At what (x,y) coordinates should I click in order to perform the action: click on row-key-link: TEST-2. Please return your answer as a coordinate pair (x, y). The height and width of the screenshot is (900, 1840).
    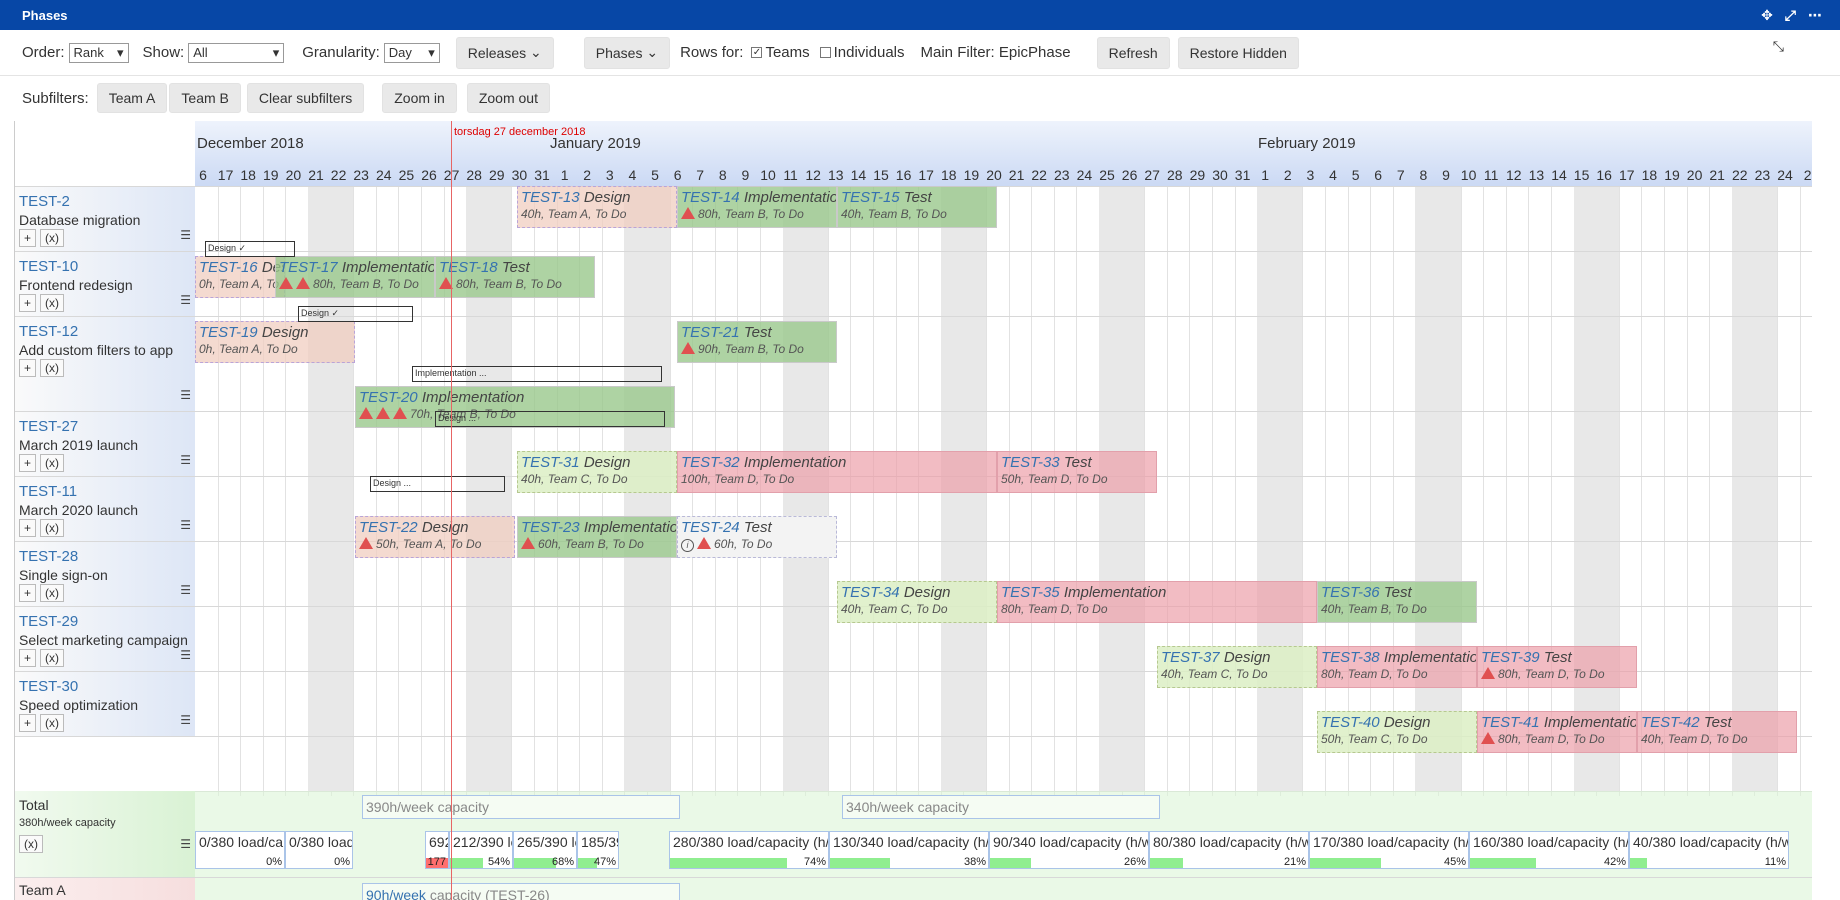
    Looking at the image, I should click on (44, 201).